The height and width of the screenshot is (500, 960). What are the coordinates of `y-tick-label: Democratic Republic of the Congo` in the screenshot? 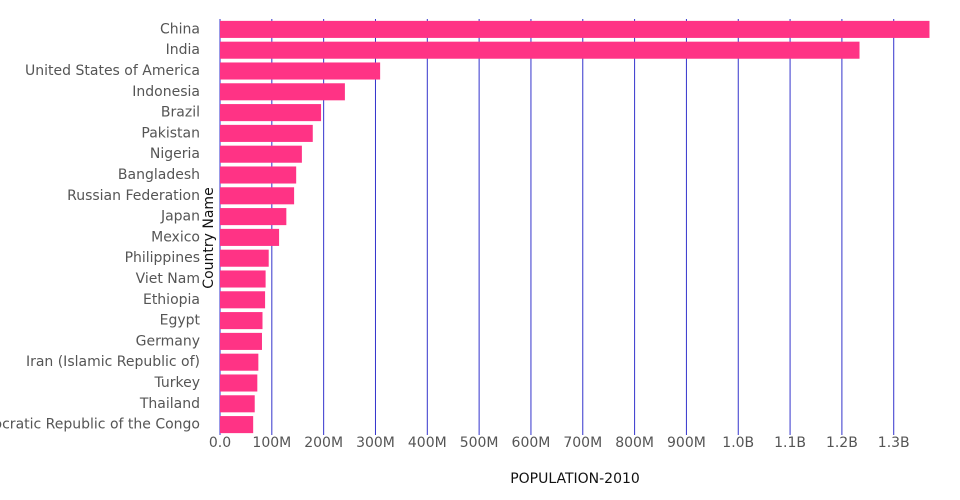 It's located at (100, 425).